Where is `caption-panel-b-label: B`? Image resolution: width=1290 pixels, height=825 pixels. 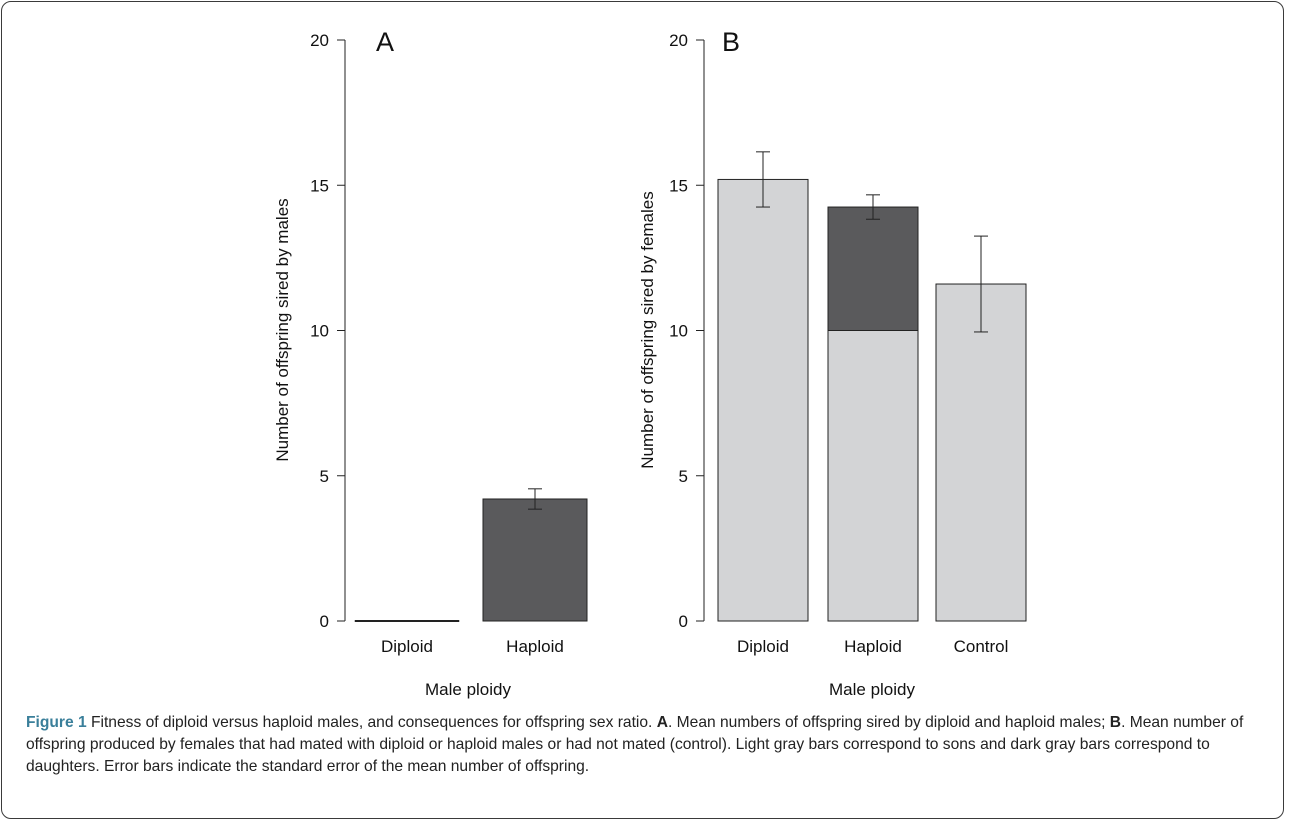
caption-panel-b-label: B is located at coordinates (1115, 722).